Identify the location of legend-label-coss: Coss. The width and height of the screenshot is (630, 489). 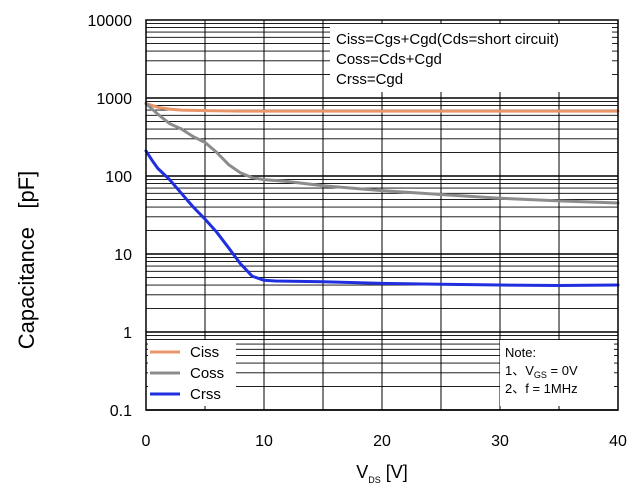
(207, 373).